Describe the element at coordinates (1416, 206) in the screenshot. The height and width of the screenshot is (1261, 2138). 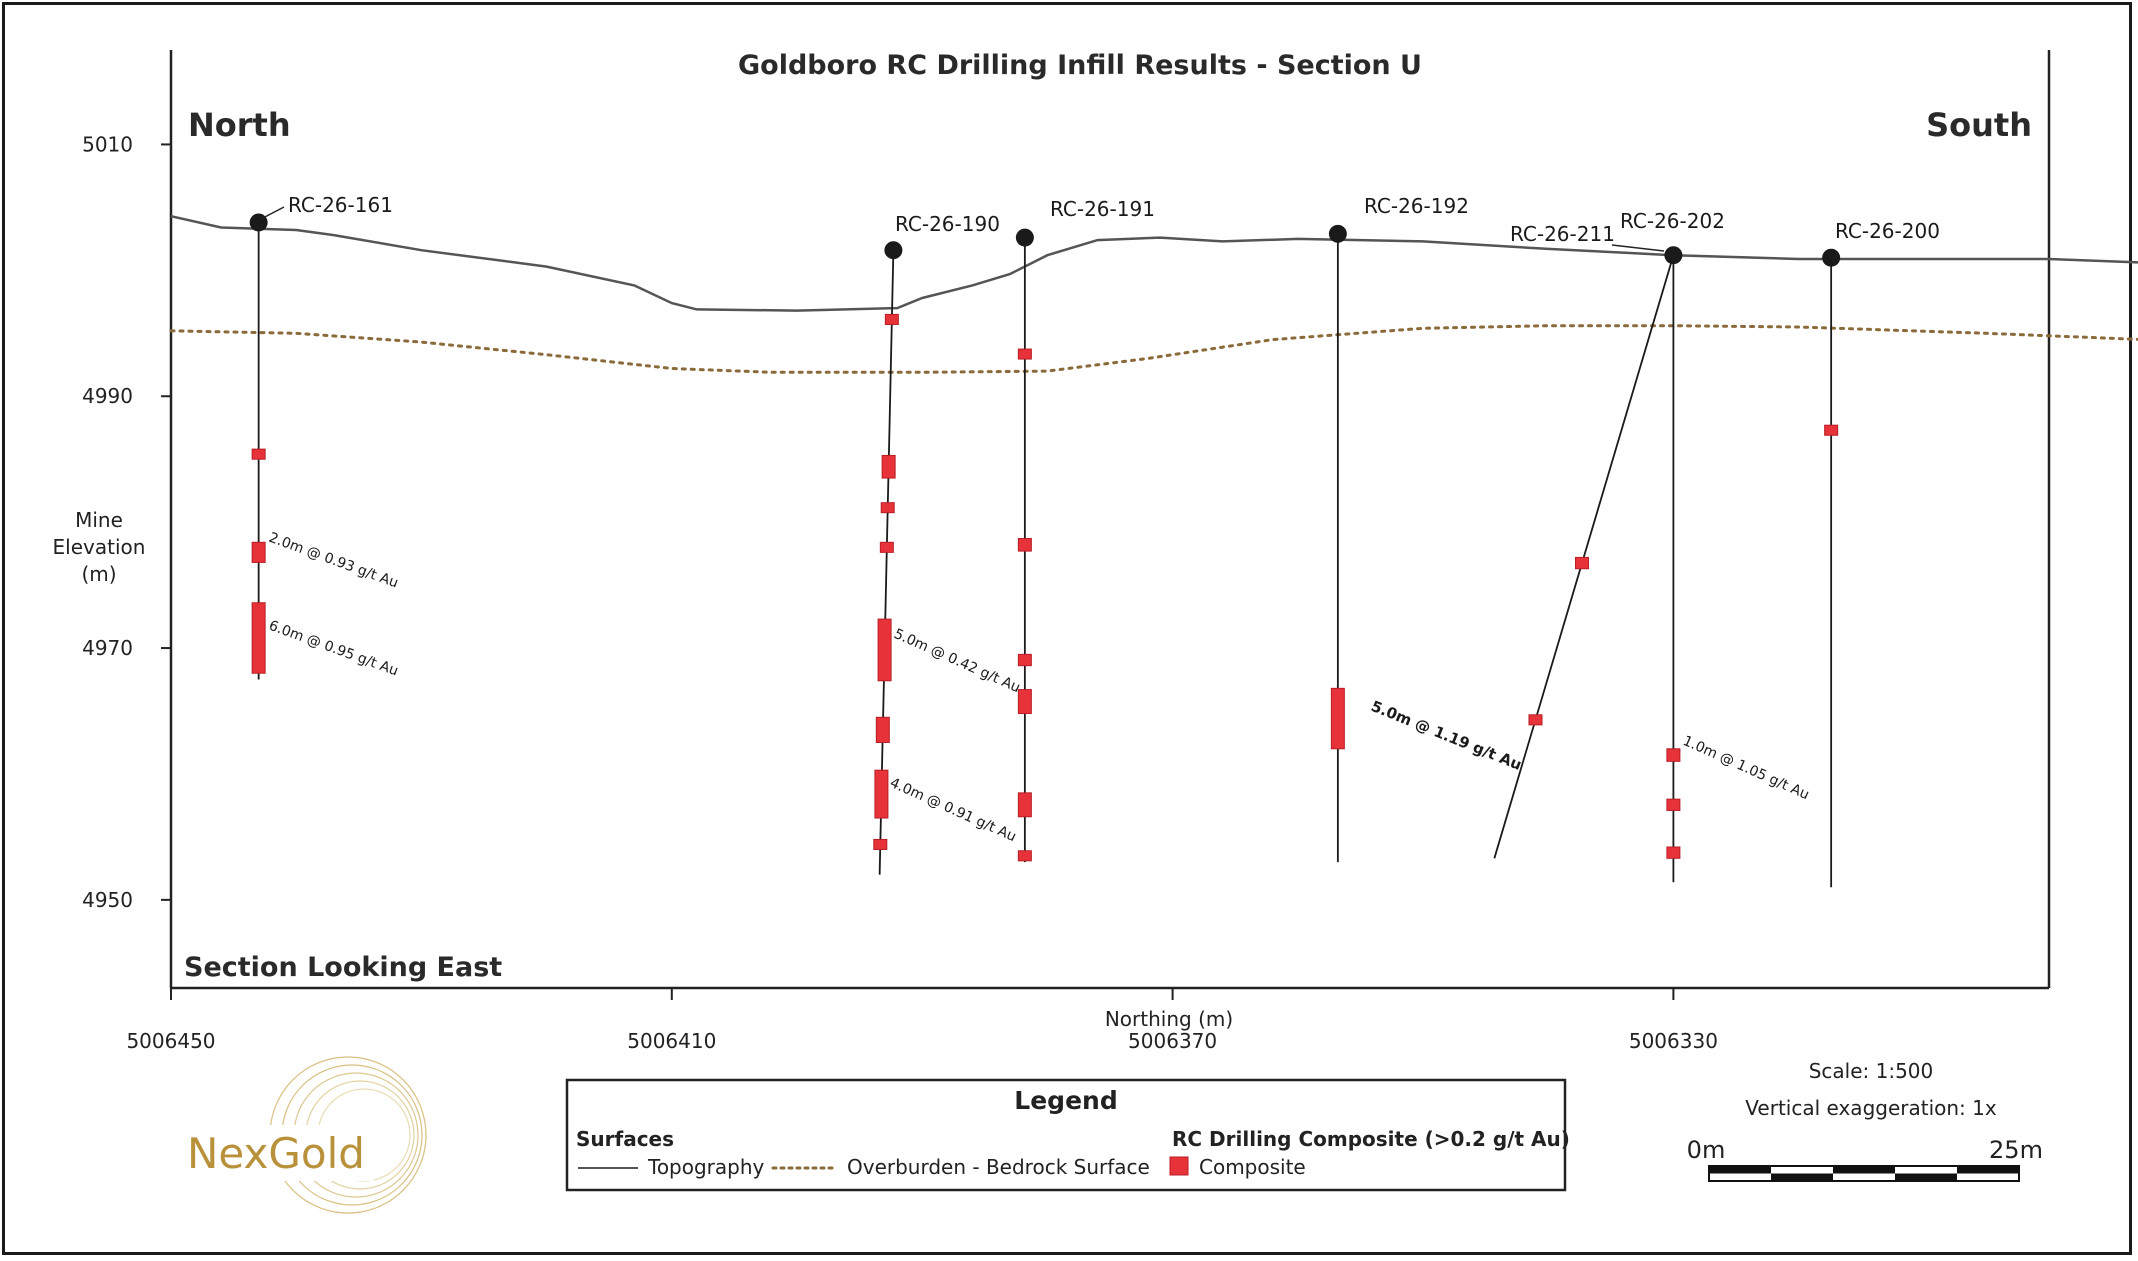
I see `hole-label-rc-26-192: RC-26-192` at that location.